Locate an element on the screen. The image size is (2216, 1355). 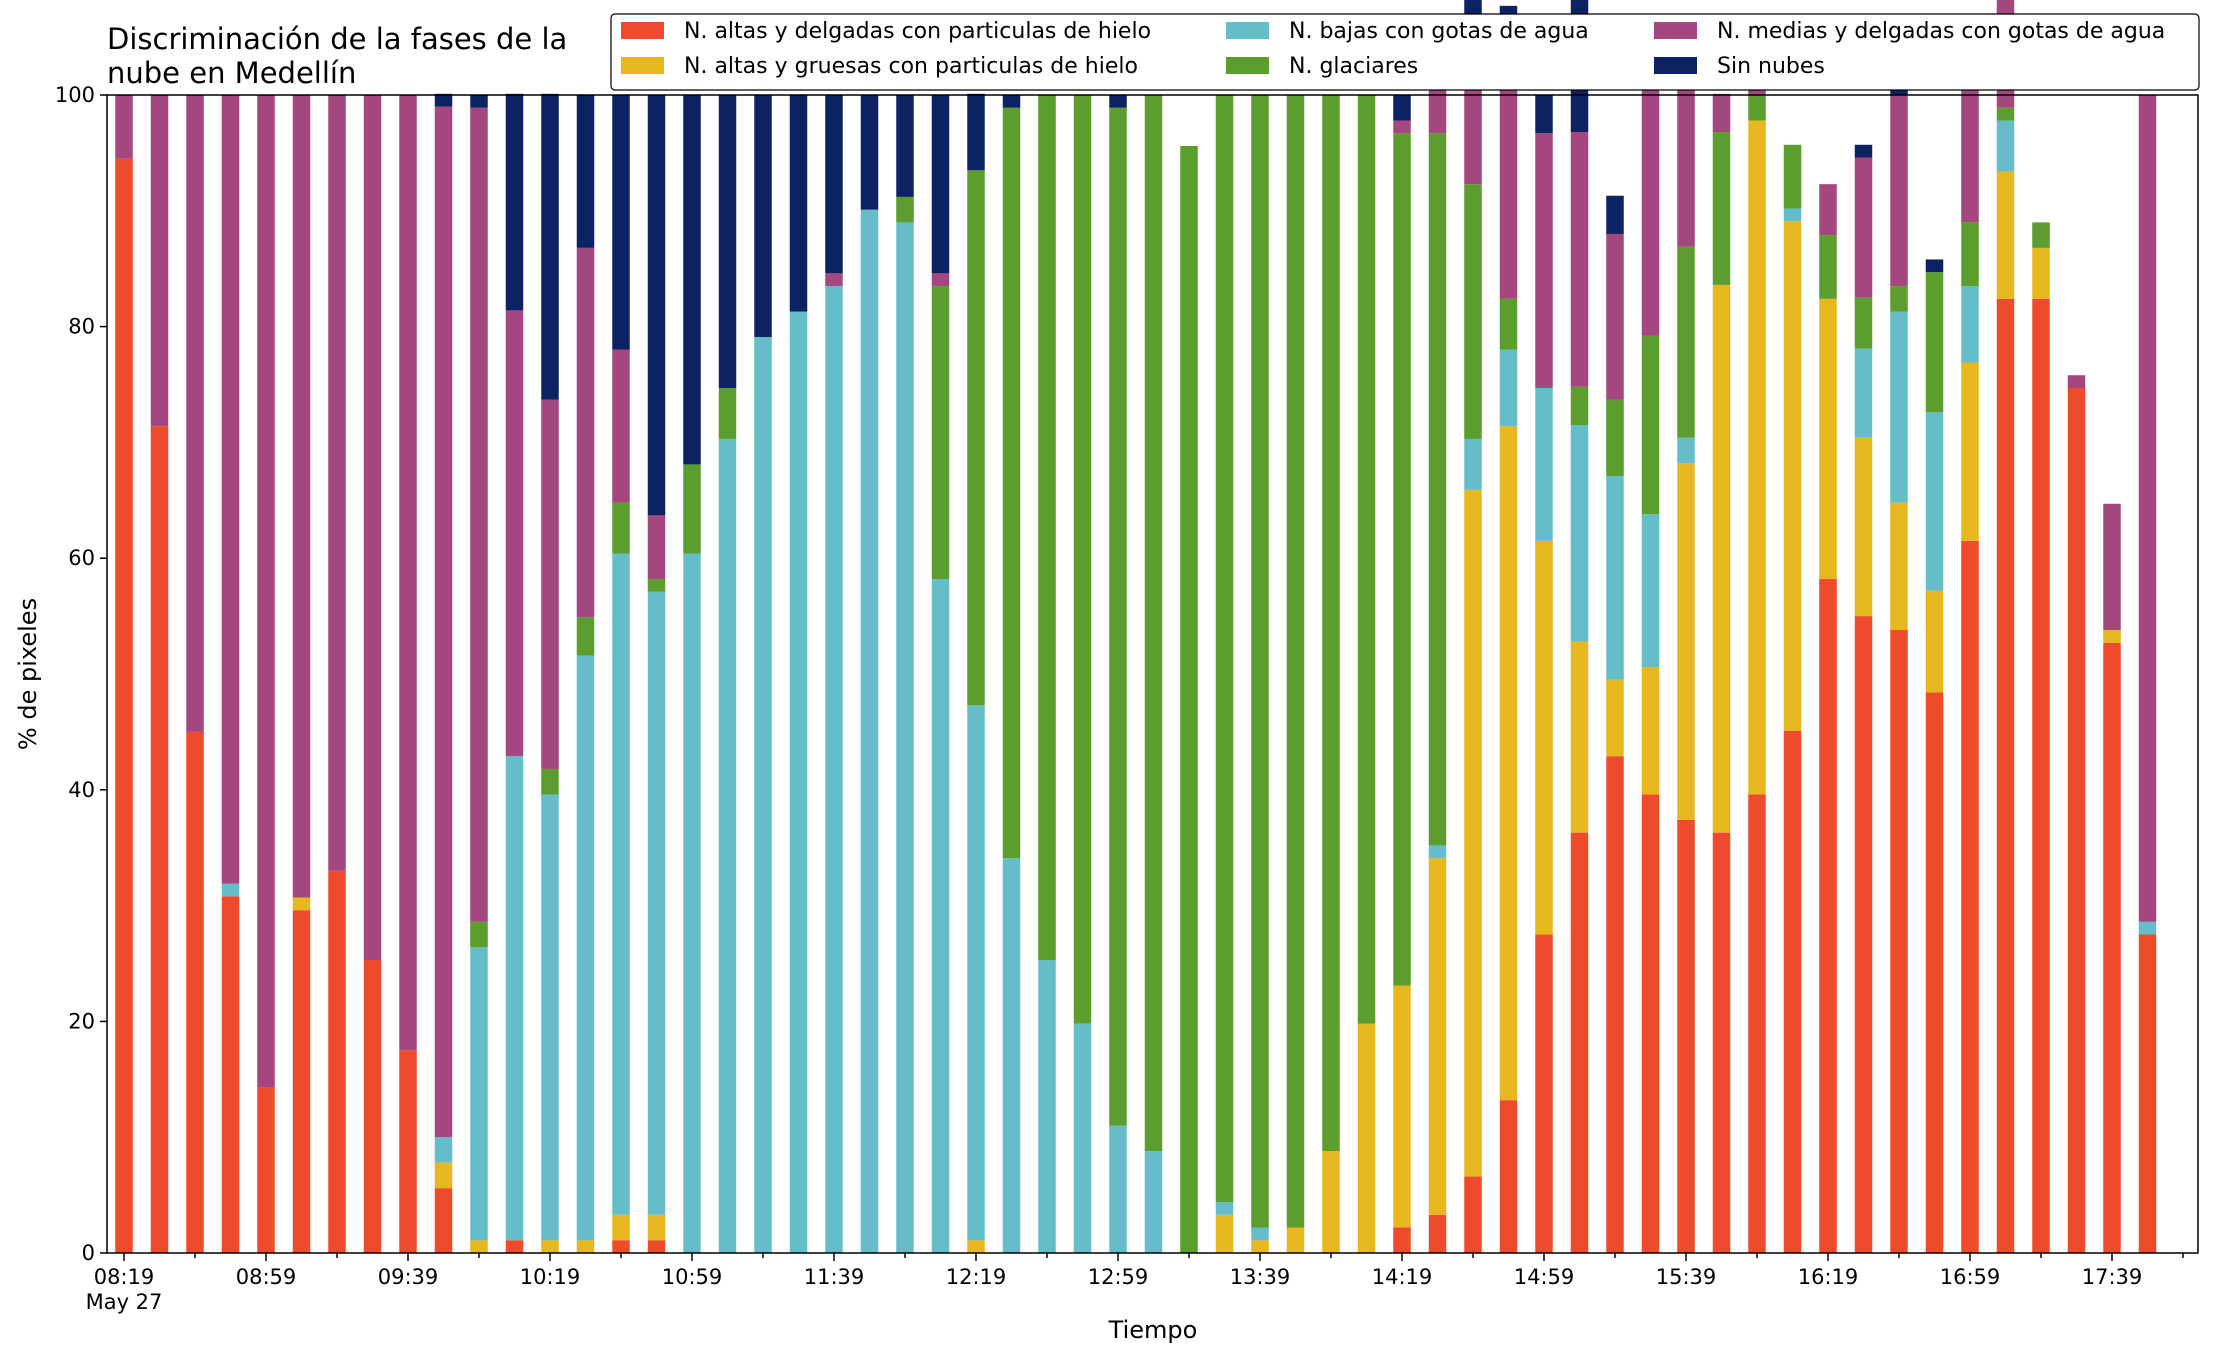
y-axis-ticks: 0 20 40 60 80 100 is located at coordinates (81, 674).